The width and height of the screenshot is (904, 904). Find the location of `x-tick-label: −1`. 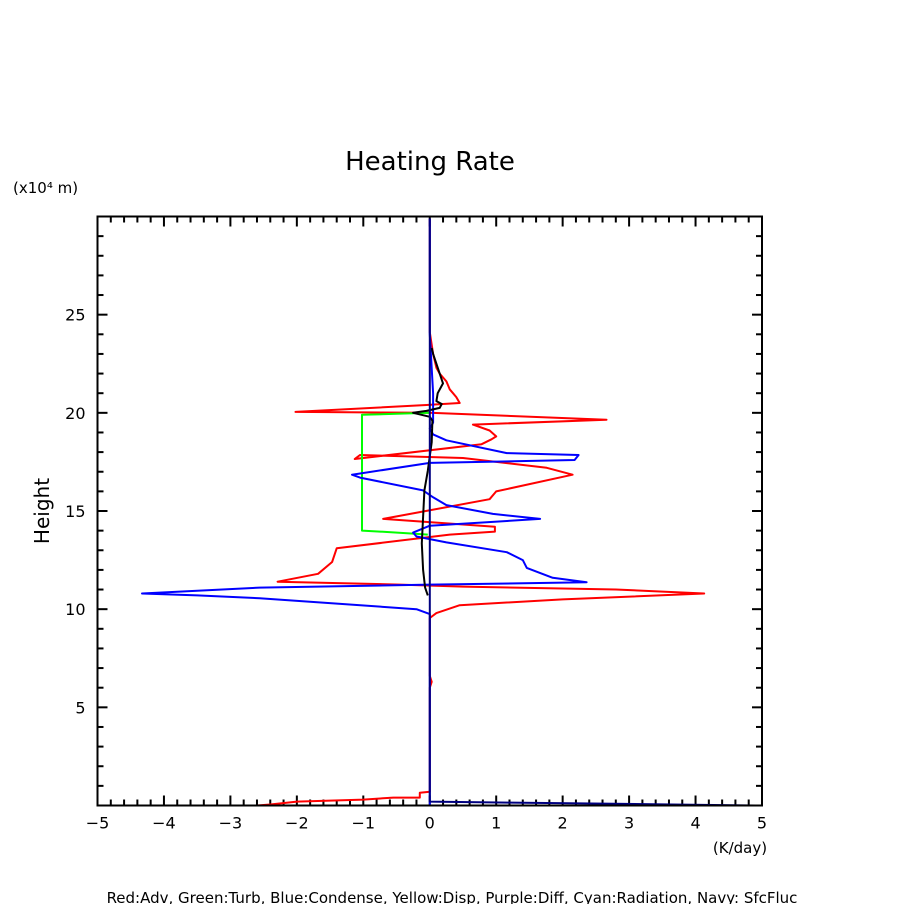

x-tick-label: −1 is located at coordinates (364, 823).